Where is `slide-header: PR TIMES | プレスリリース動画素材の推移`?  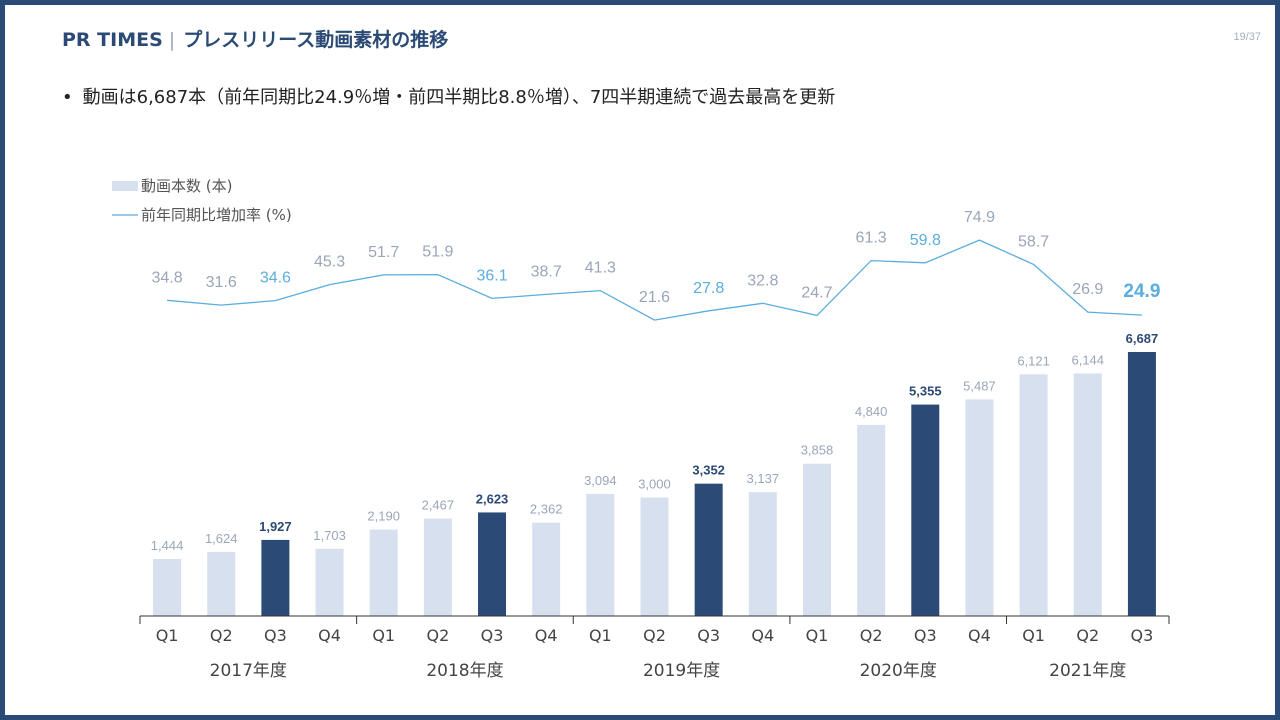
slide-header: PR TIMES | プレスリリース動画素材の推移 is located at coordinates (255, 38).